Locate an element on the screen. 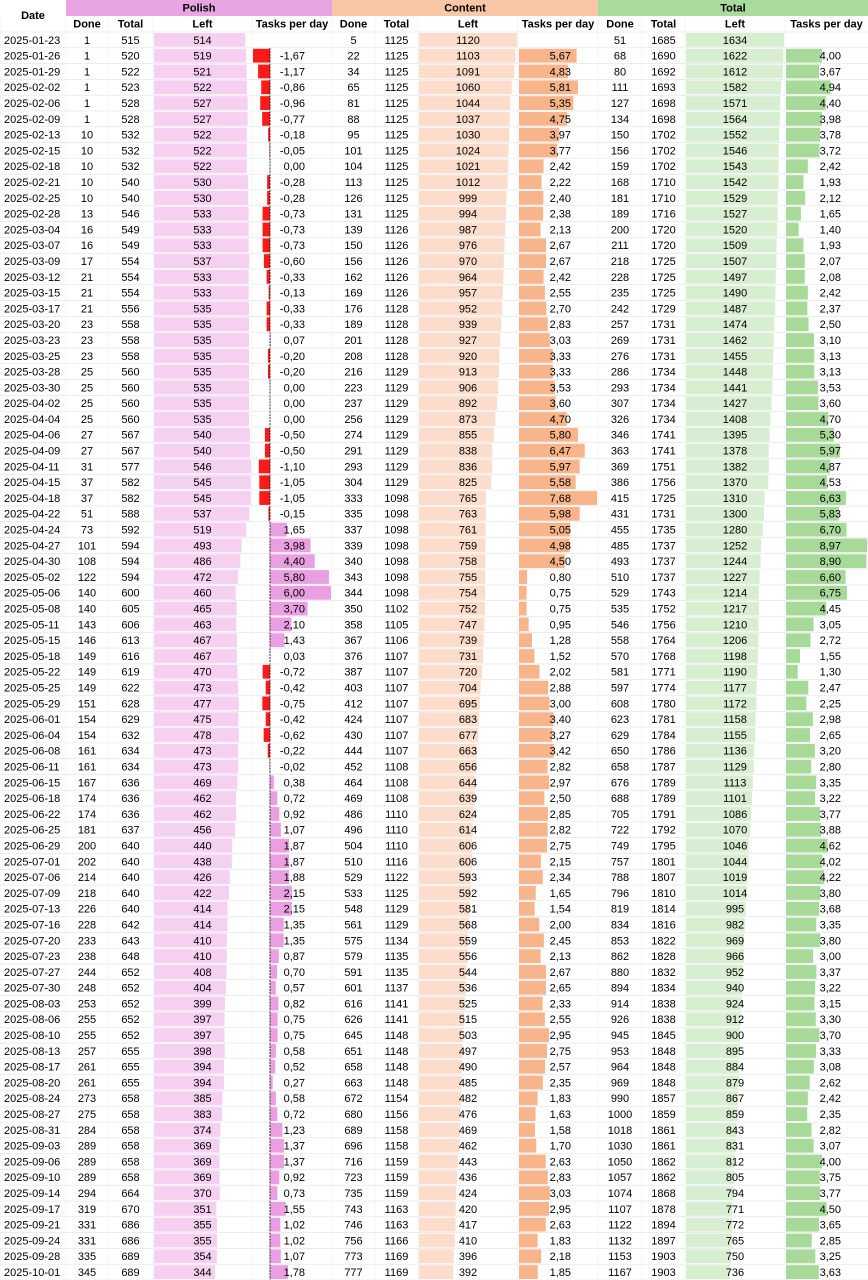 This screenshot has height=1280, width=868. number-cell: 2,82 is located at coordinates (830, 1131).